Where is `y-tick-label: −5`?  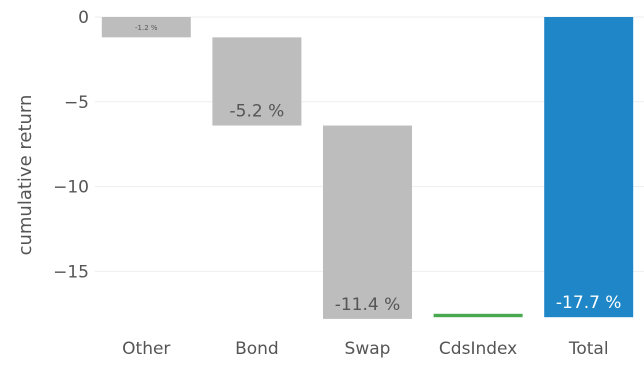
y-tick-label: −5 is located at coordinates (76, 103).